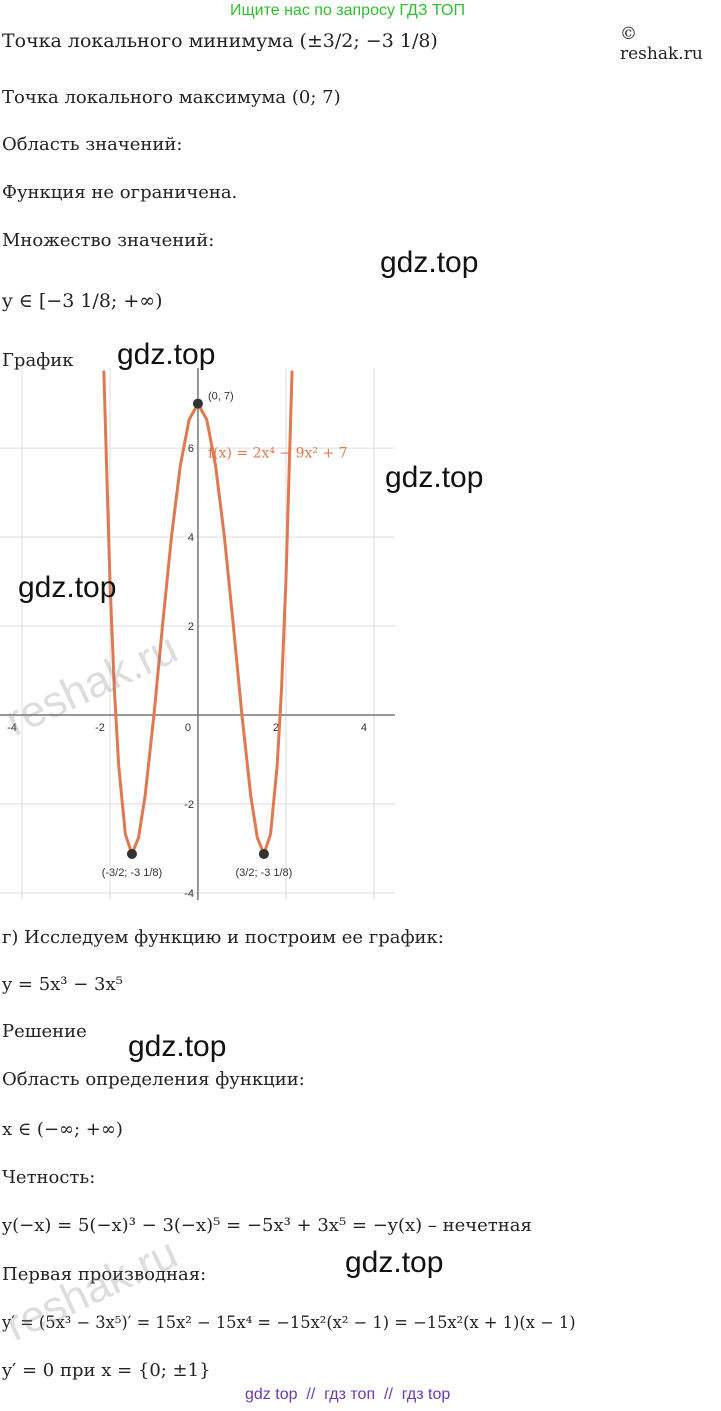  I want to click on text-line: График, so click(38, 360).